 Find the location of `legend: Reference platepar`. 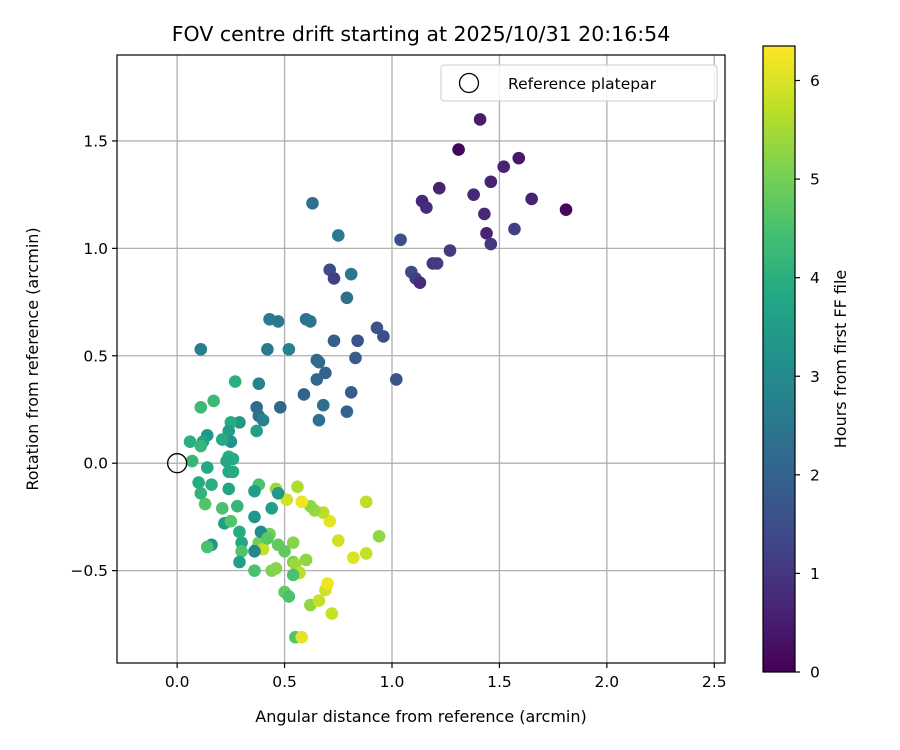

legend: Reference platepar is located at coordinates (579, 83).